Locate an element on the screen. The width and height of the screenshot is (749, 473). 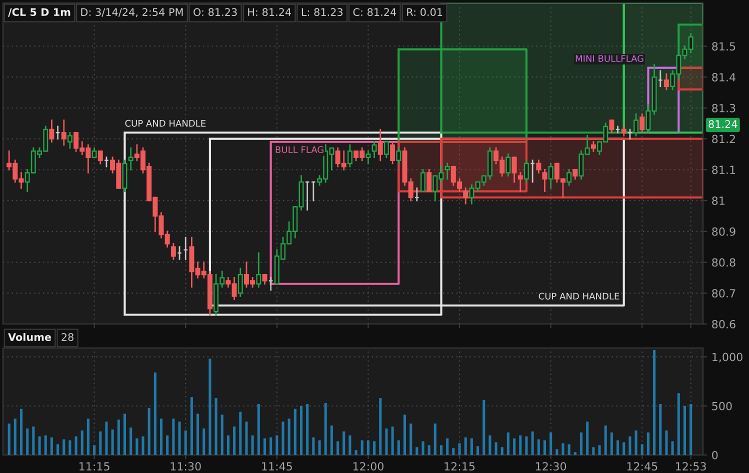
annotation: O: 81.23 is located at coordinates (215, 12).